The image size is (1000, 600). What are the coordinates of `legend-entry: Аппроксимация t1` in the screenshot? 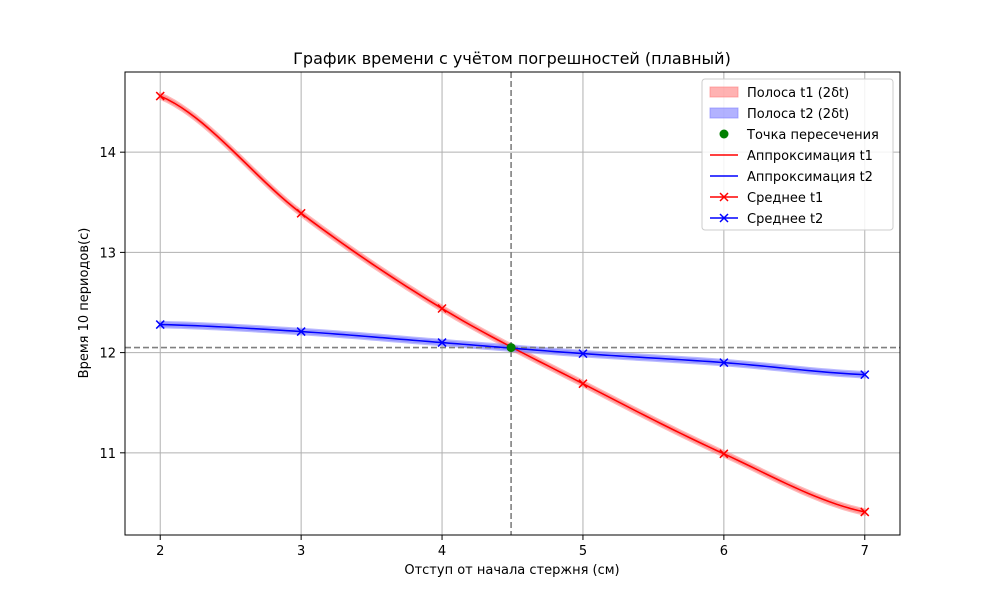 It's located at (791, 156).